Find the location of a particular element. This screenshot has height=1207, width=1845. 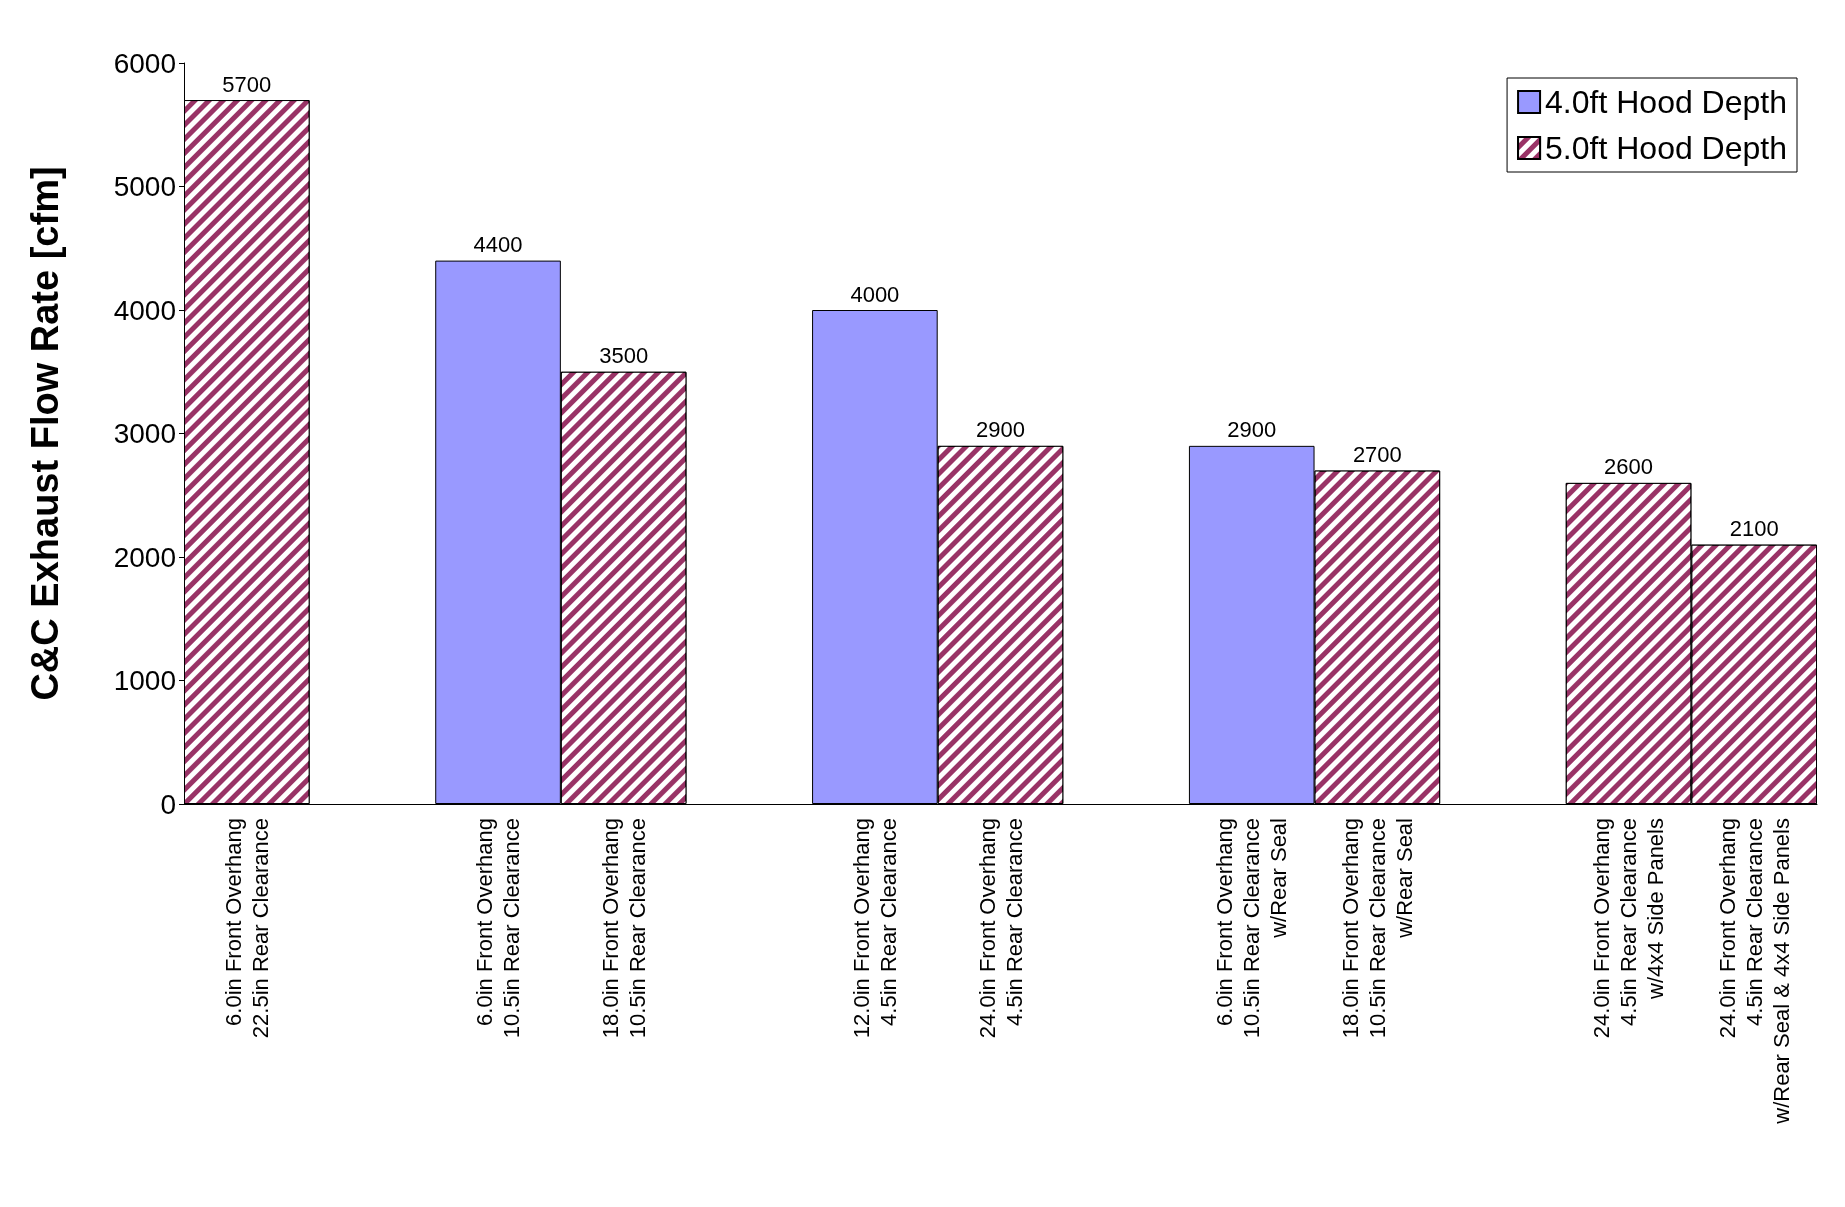

legend-label: 5.0ft Hood Depth is located at coordinates (1666, 148).